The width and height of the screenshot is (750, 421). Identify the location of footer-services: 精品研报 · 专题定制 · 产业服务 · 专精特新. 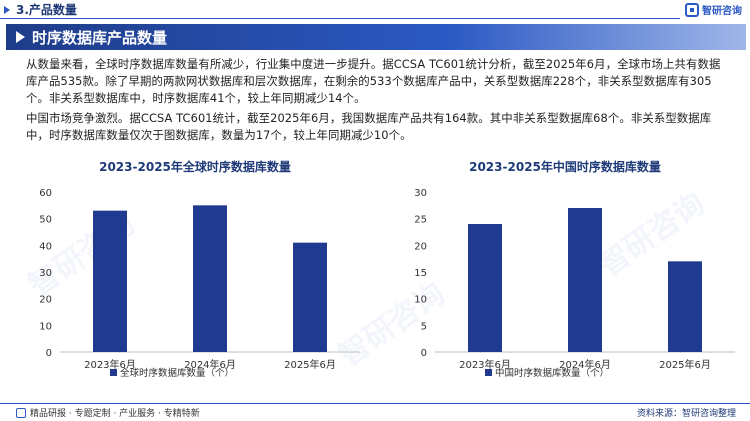
(115, 414).